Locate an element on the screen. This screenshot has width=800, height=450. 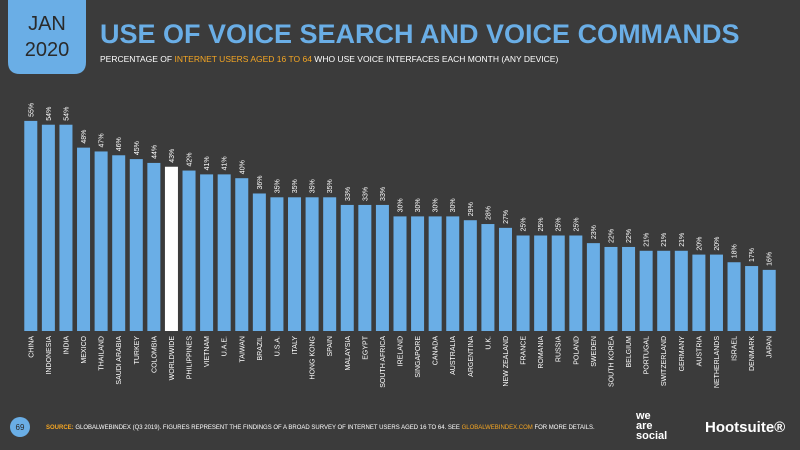
value-label: 55% is located at coordinates (31, 110).